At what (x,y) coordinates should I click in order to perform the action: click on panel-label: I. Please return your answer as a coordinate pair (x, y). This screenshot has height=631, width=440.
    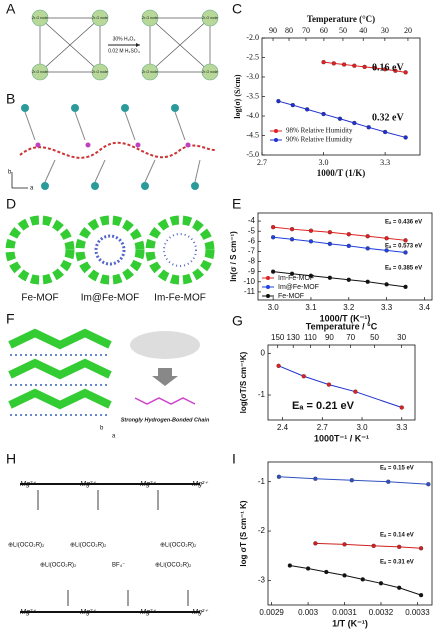
    Looking at the image, I should click on (234, 459).